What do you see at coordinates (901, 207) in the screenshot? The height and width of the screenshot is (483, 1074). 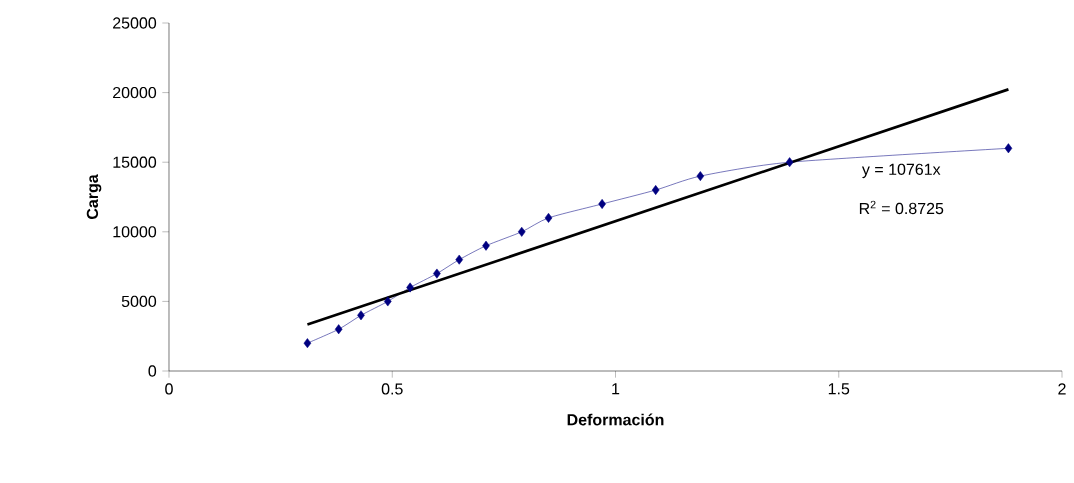 I see `annotation: R$^{2}$ = 0.8725` at bounding box center [901, 207].